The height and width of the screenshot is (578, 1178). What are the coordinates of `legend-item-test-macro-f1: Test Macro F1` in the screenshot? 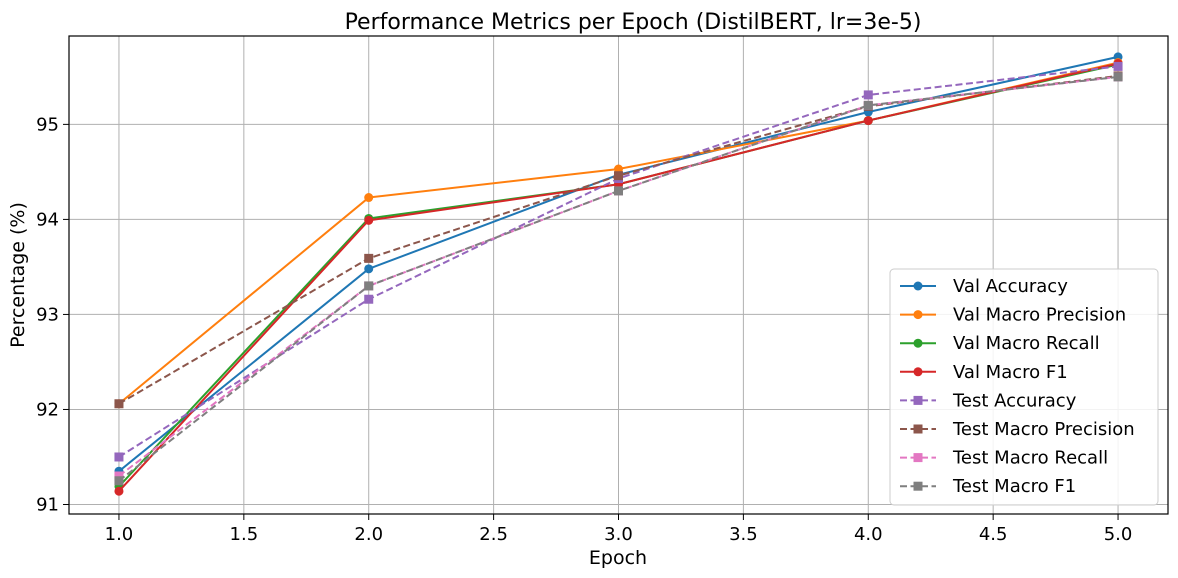 It's located at (988, 486).